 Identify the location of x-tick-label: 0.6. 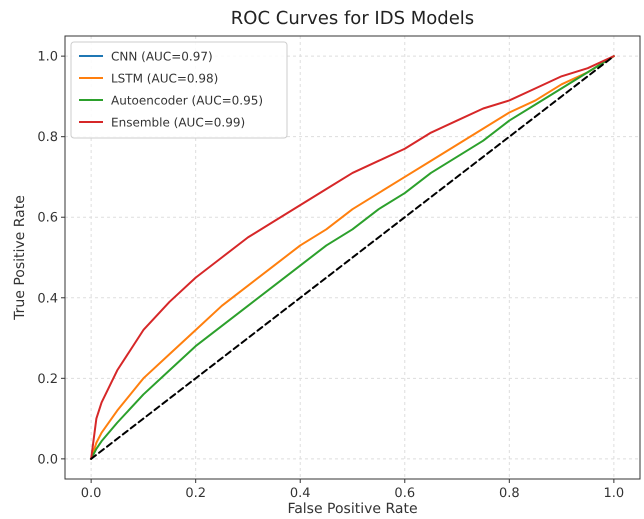
(405, 493).